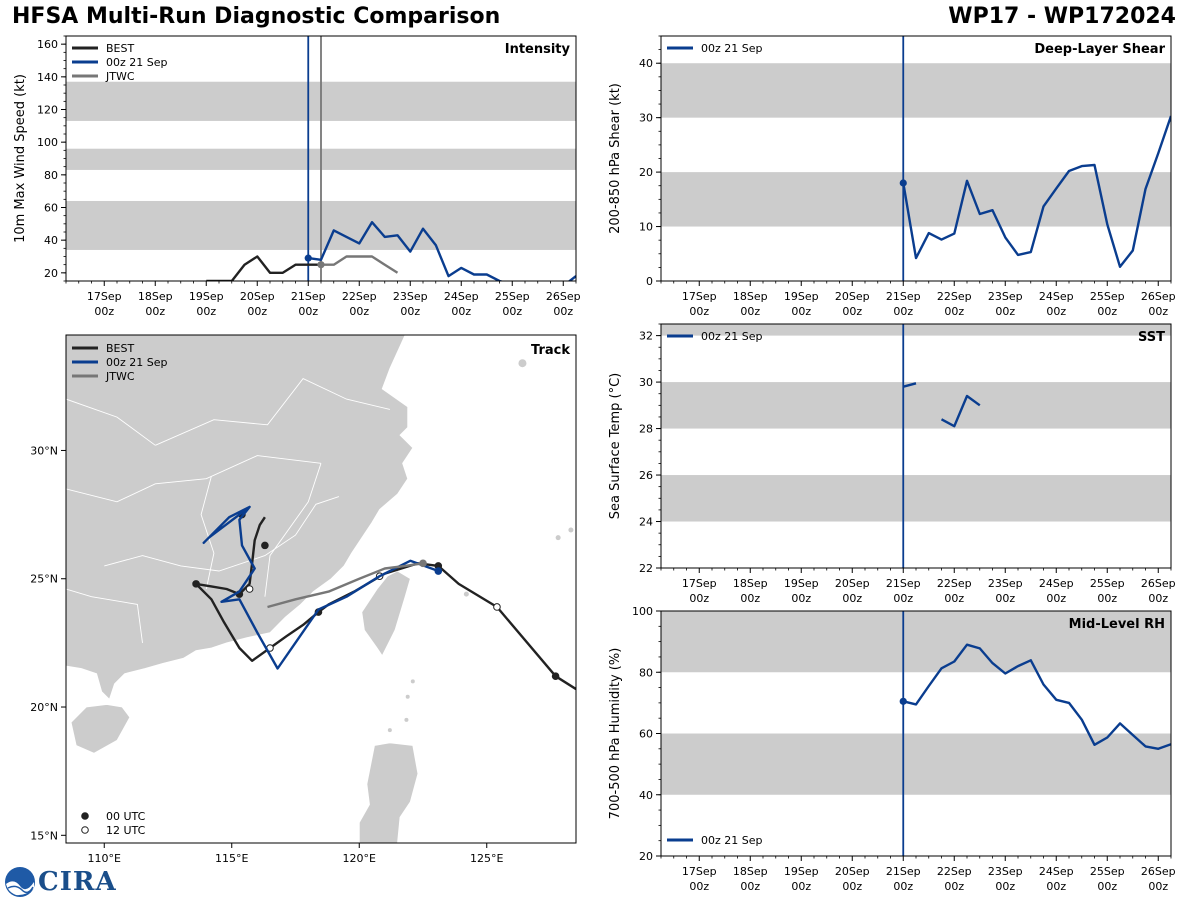  What do you see at coordinates (646, 568) in the screenshot?
I see `sst-ytick-label: 22` at bounding box center [646, 568].